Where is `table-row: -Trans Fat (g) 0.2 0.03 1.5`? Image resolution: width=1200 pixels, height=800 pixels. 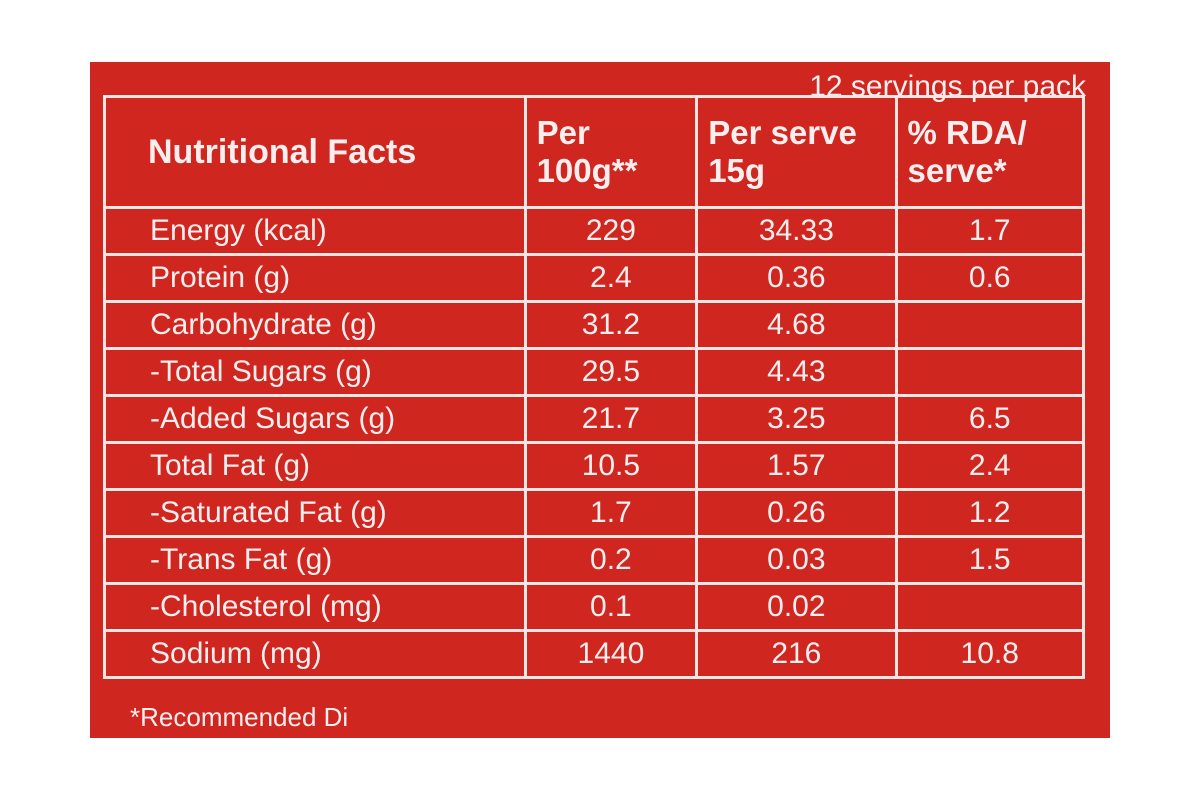 table-row: -Trans Fat (g) 0.2 0.03 1.5 is located at coordinates (594, 560).